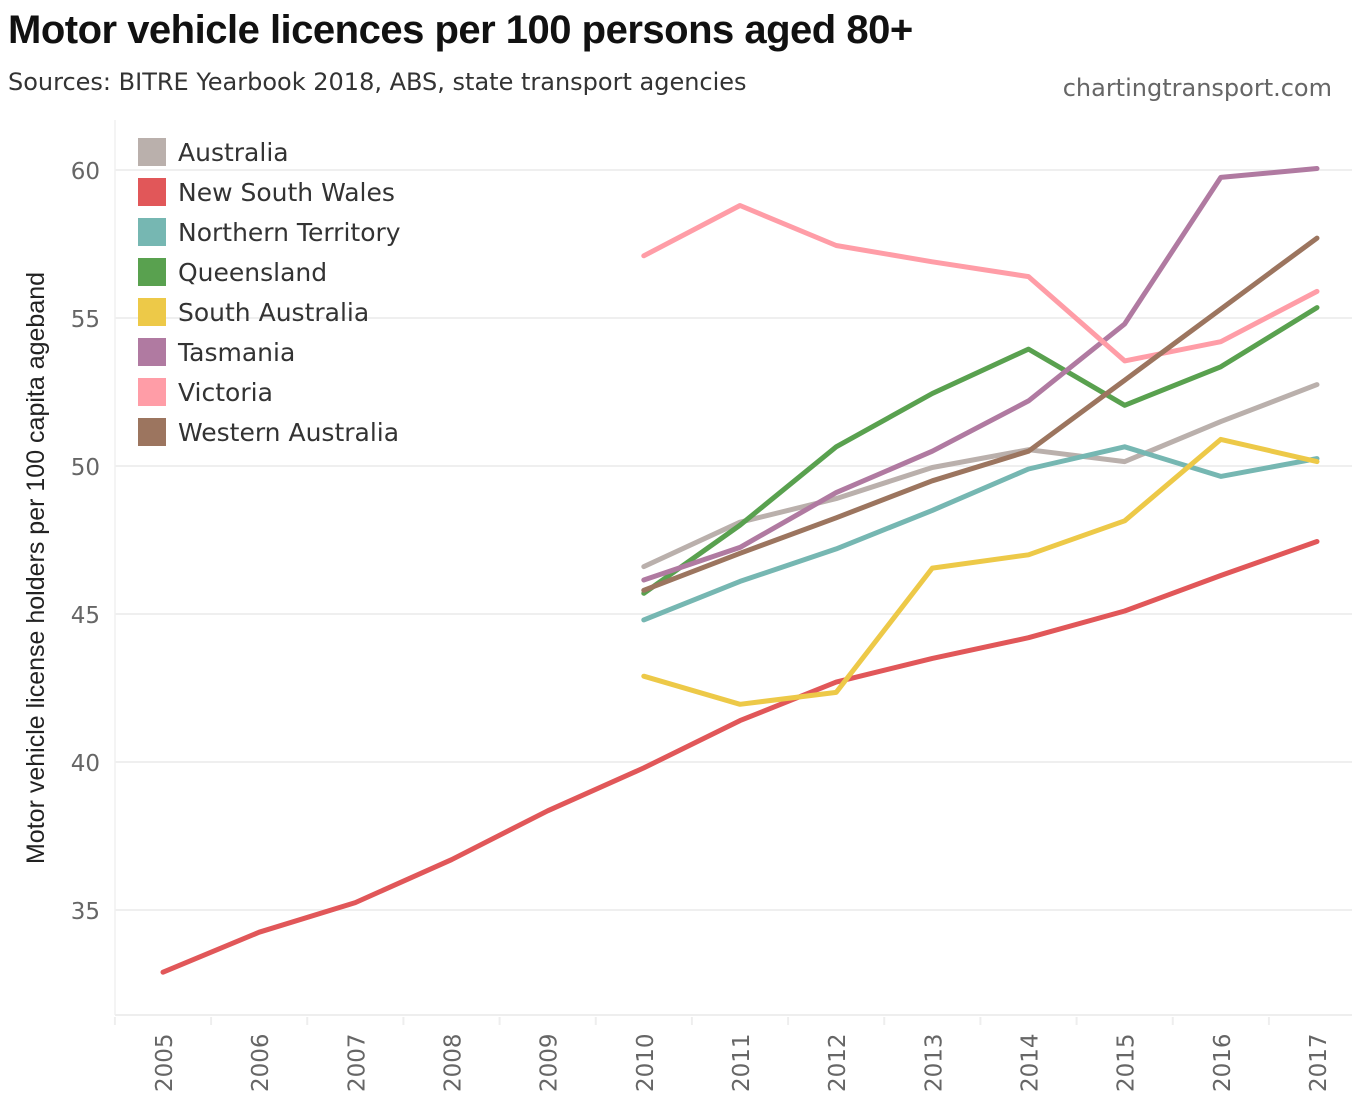 The height and width of the screenshot is (1103, 1352). Describe the element at coordinates (980, 533) in the screenshot. I see `series-line-northern-territory` at that location.